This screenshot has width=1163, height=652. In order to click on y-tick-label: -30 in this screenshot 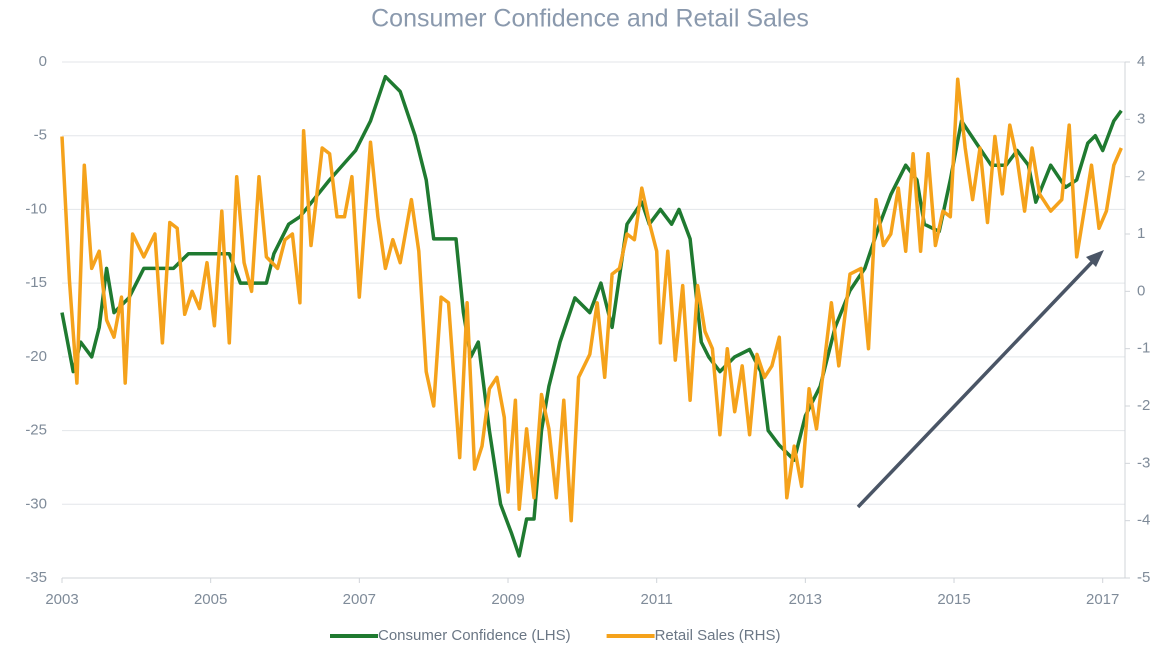, I will do `click(36, 503)`.